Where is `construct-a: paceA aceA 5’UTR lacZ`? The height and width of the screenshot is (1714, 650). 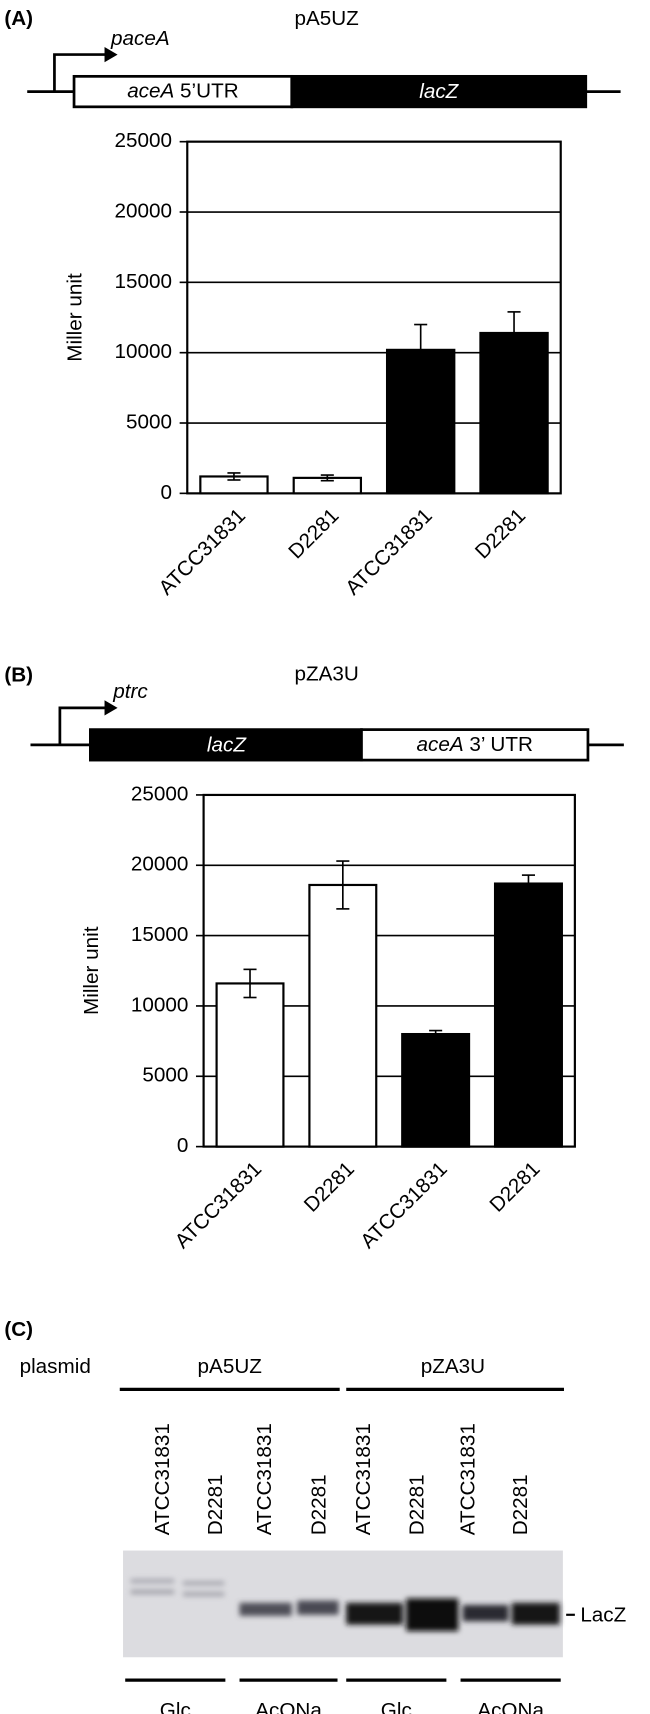 construct-a: paceA aceA 5’UTR lacZ is located at coordinates (324, 68).